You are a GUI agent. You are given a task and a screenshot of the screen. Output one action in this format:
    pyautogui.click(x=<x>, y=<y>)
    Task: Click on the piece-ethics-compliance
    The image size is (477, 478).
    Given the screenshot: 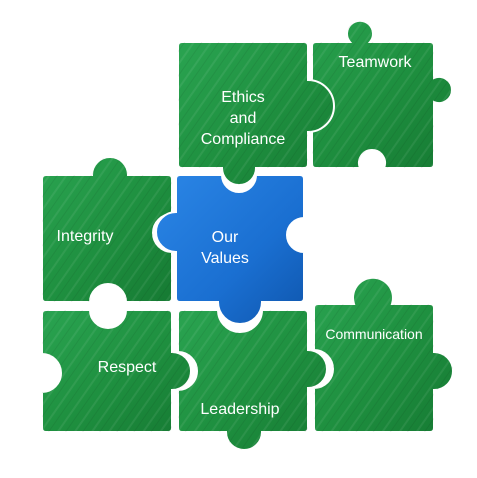 What is the action you would take?
    pyautogui.click(x=256, y=113)
    